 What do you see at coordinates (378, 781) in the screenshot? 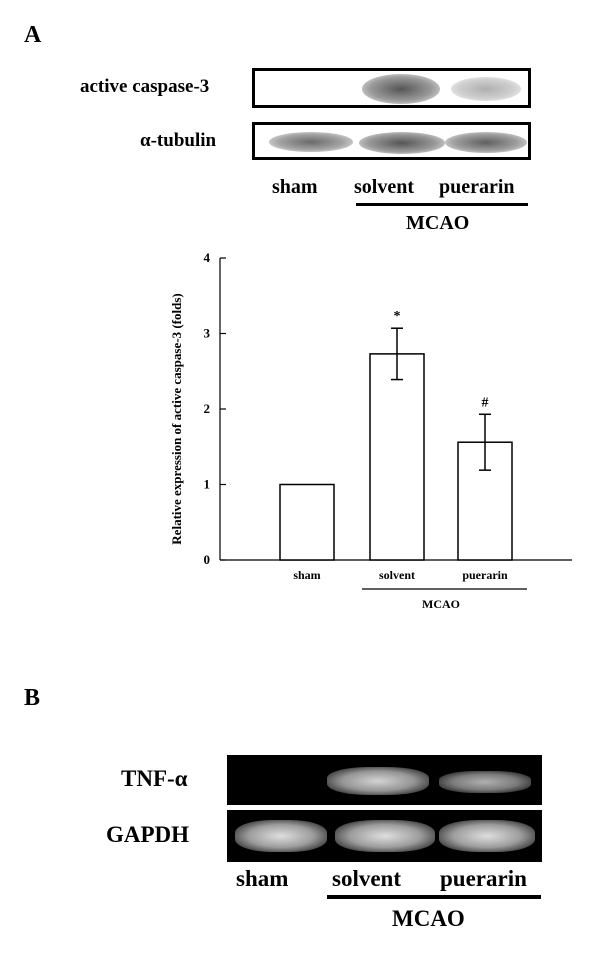
I see `gel-band-tnf-solvent` at bounding box center [378, 781].